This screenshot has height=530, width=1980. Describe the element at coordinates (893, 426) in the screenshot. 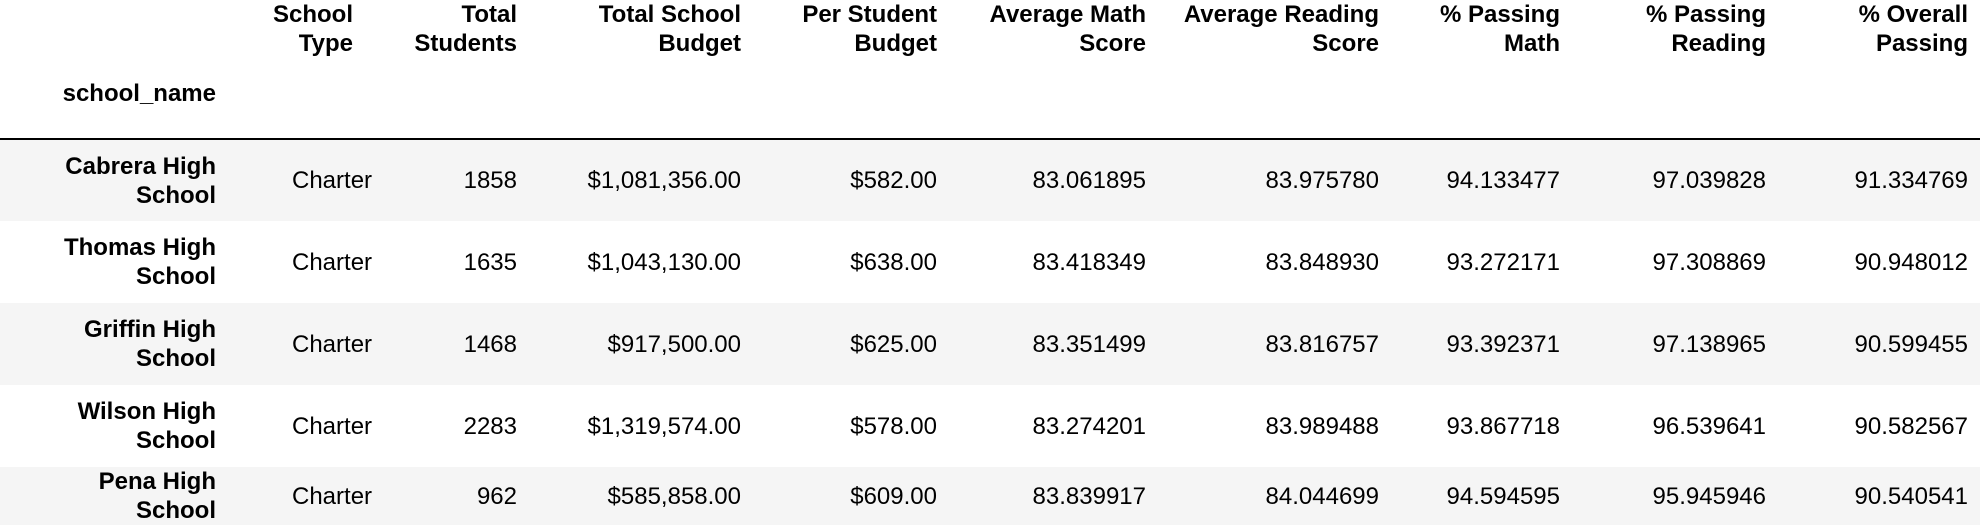

I see `per-student-budget-cell: $578.00` at that location.